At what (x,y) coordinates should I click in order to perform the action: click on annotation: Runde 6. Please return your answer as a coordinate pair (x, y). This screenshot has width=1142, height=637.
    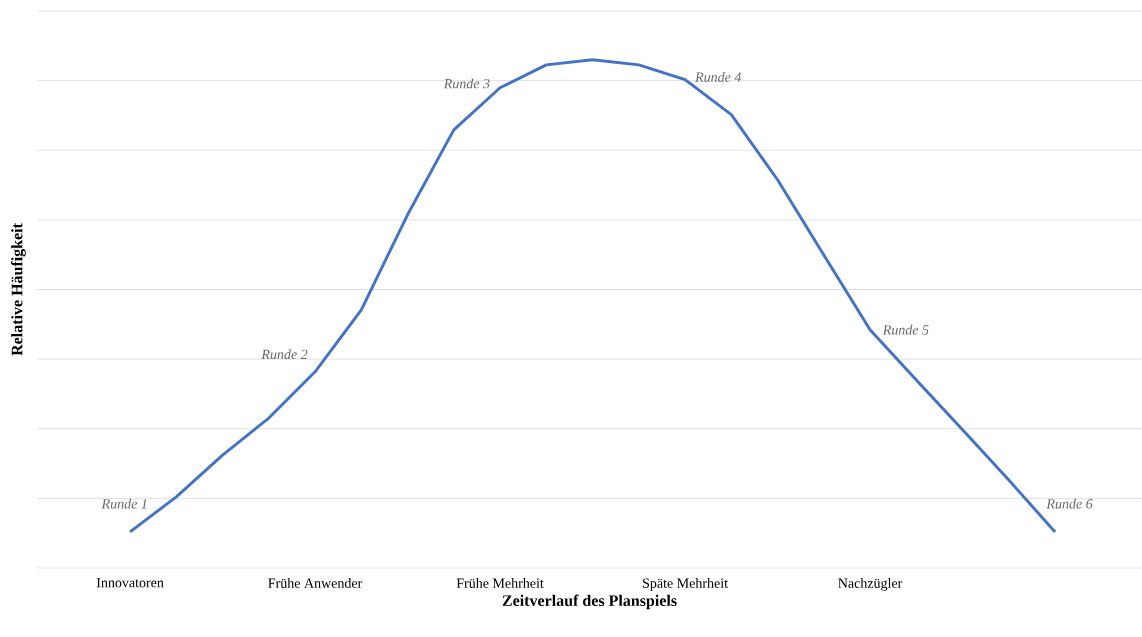
    Looking at the image, I should click on (1069, 503).